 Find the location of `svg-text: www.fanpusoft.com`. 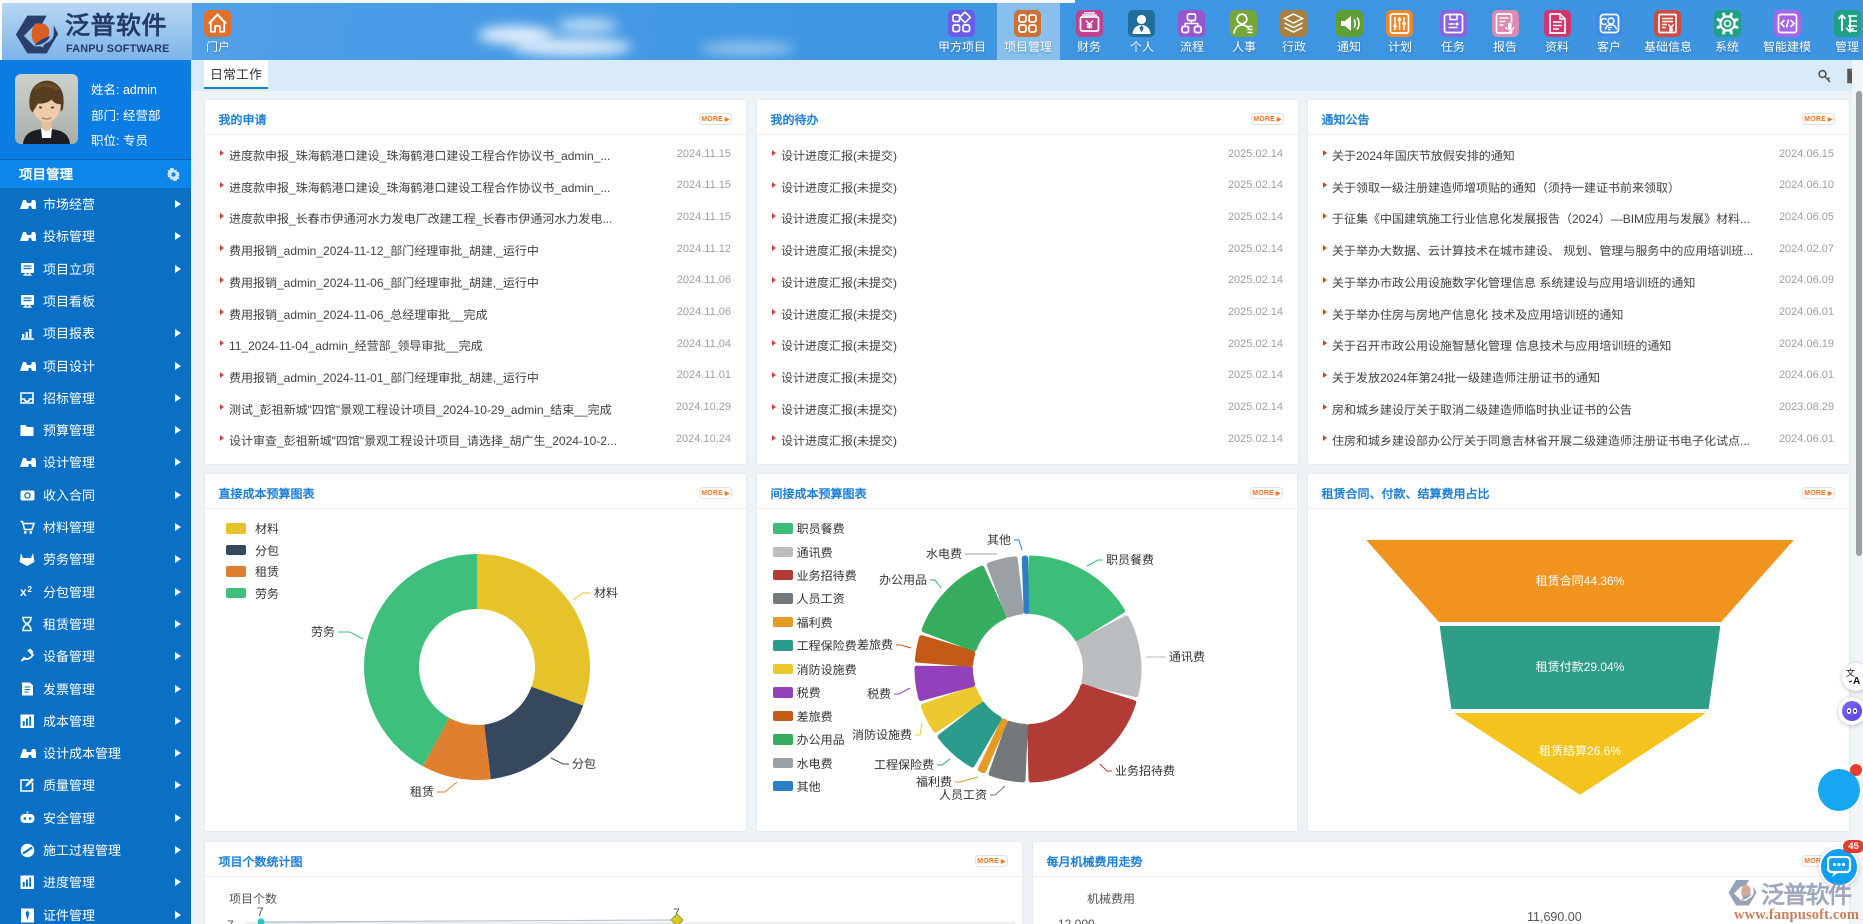

svg-text: www.fanpusoft.com is located at coordinates (1796, 915).